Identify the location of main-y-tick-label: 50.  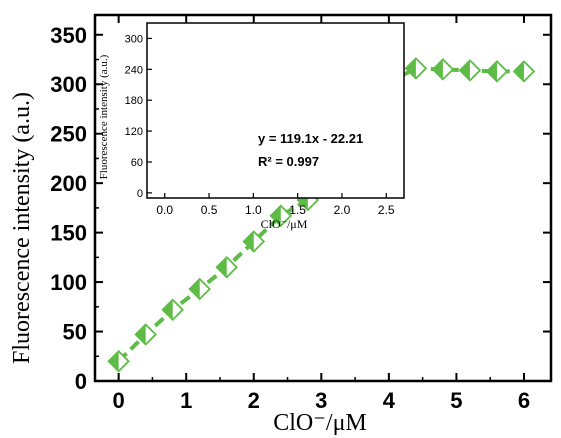
(75, 332).